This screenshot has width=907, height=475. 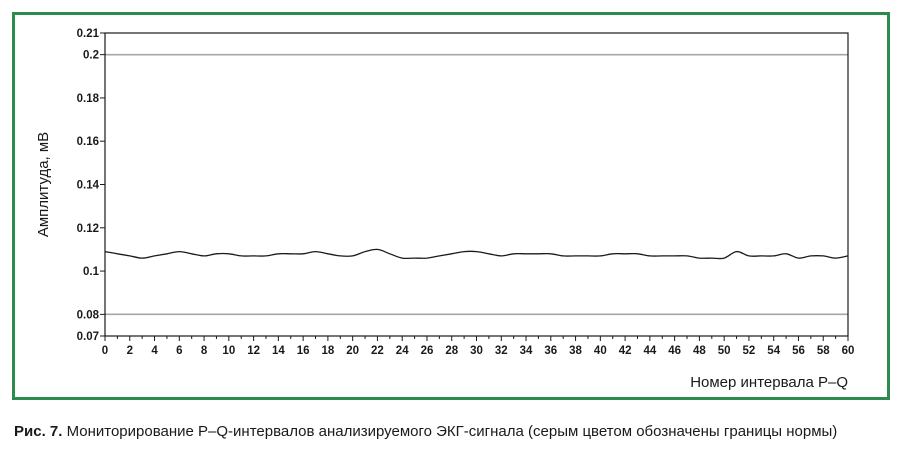 I want to click on x-tick-label: 0, so click(x=105, y=351).